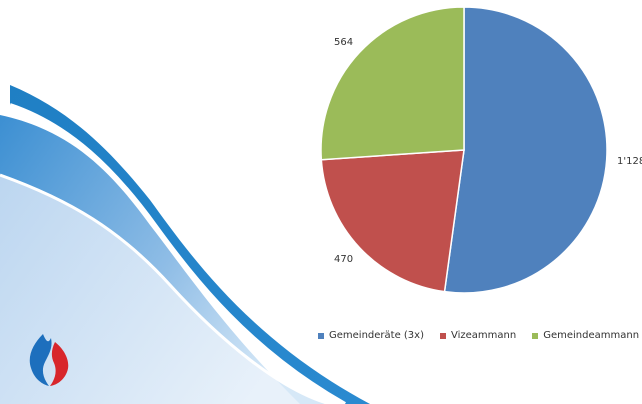 Image resolution: width=642 pixels, height=404 pixels. I want to click on pie-slice-gemeindeammann, so click(392, 83).